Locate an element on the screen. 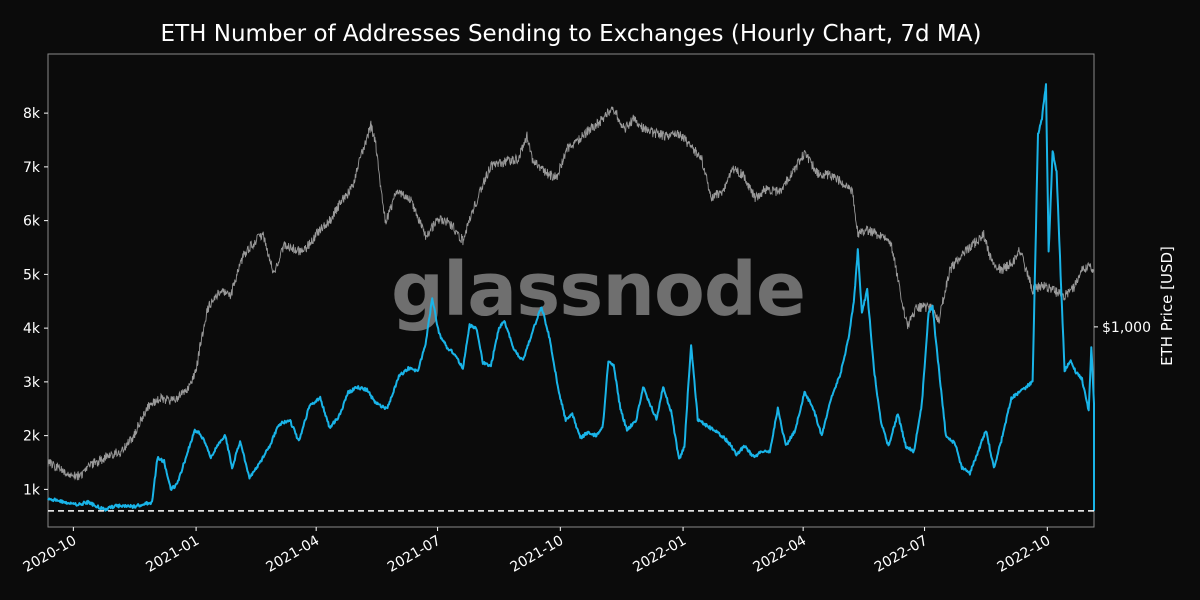 This screenshot has height=600, width=1200. y-tick-label: 3k is located at coordinates (32, 383).